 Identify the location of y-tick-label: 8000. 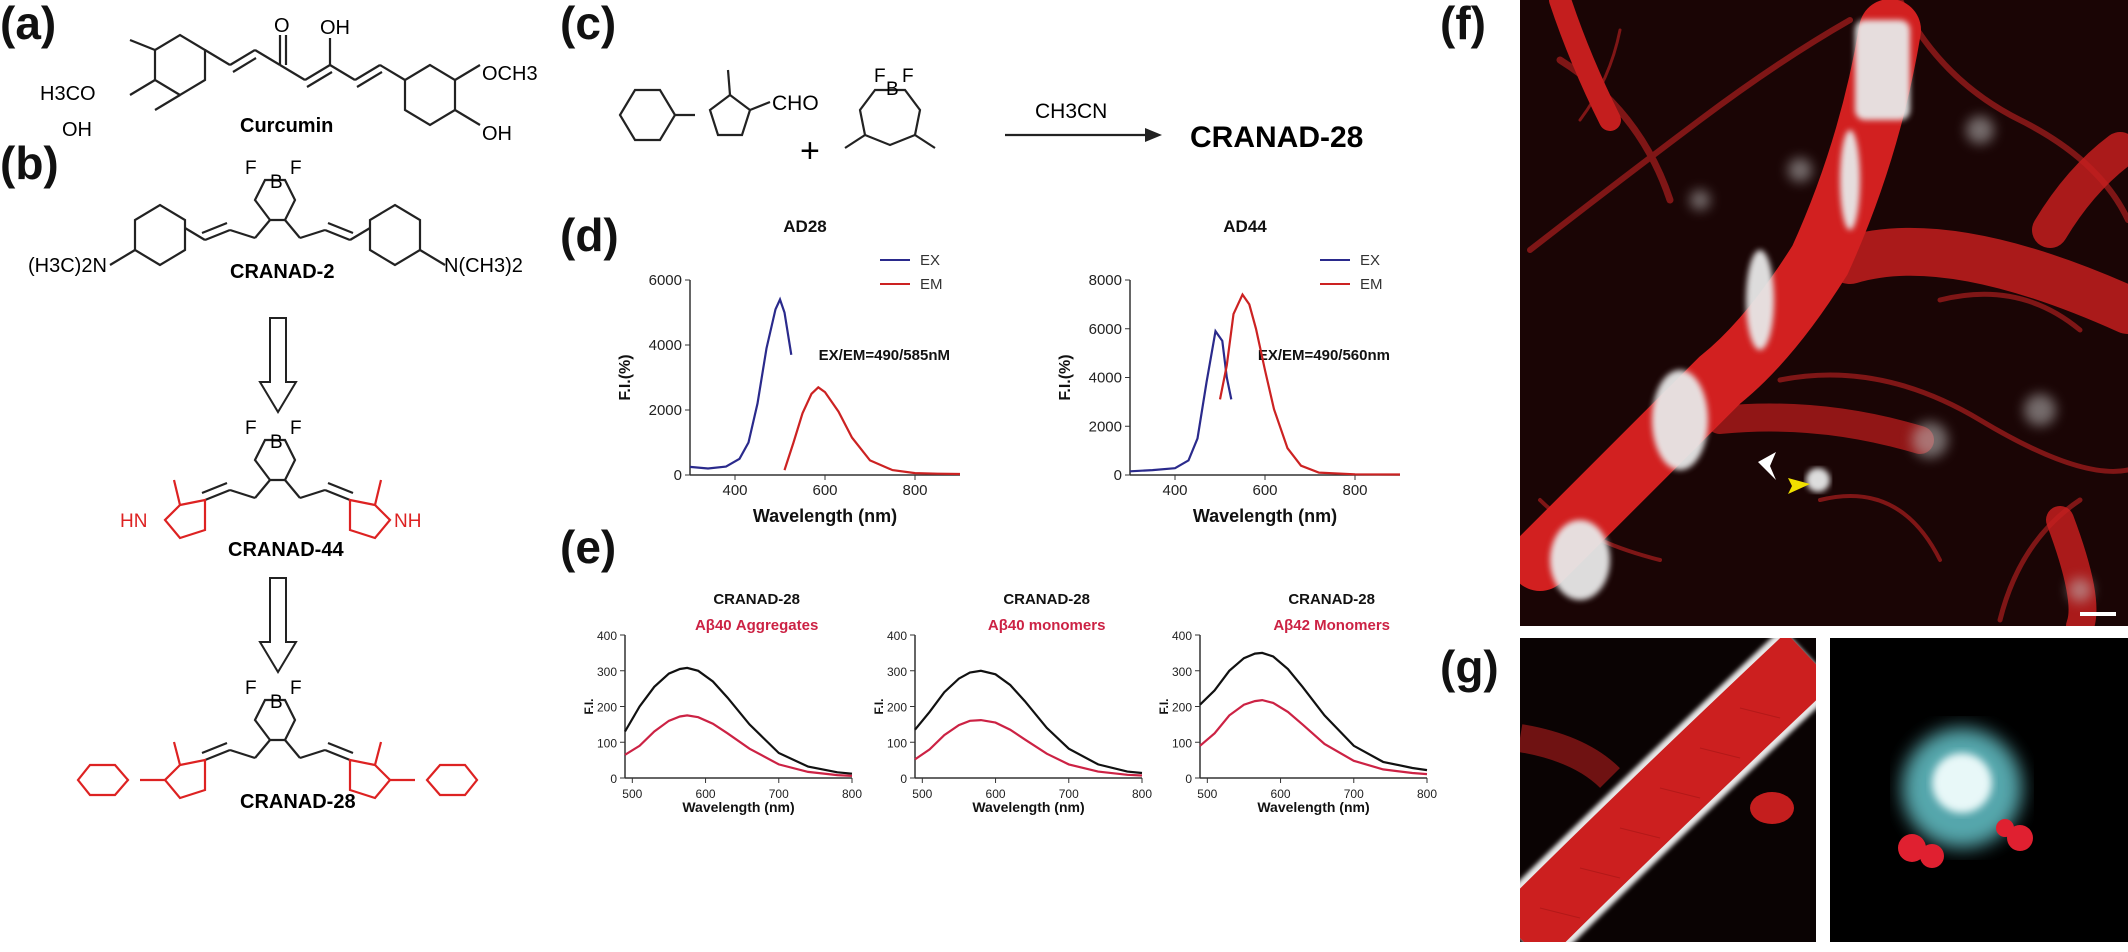
(1105, 280).